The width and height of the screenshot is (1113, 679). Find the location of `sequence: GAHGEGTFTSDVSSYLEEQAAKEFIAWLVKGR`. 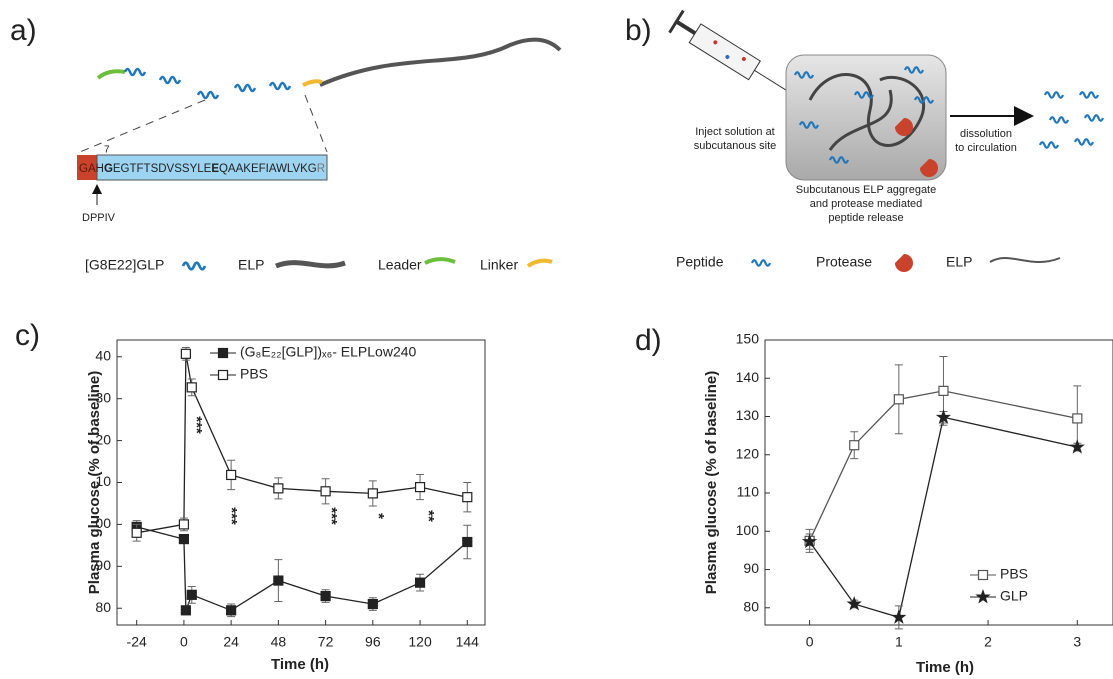

sequence: GAHGEGTFTSDVSSYLEEQAAKEFIAWLVKGR is located at coordinates (202, 169).